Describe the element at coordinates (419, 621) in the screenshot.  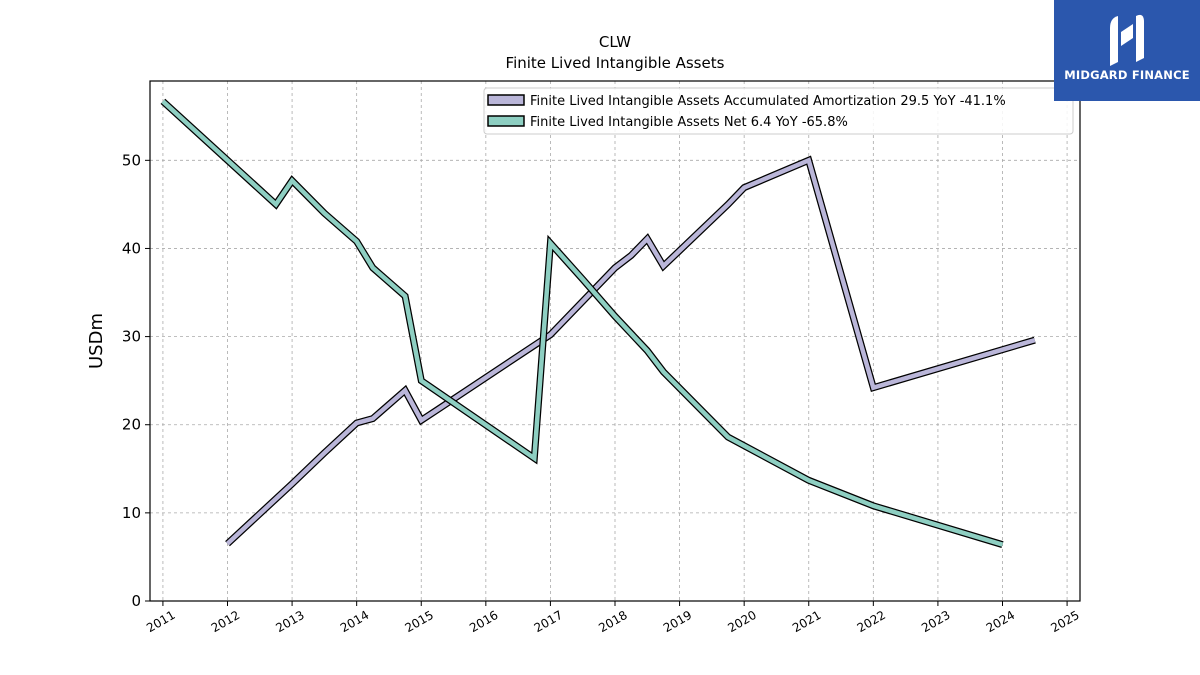
I see `x-tick-label: 2015` at that location.